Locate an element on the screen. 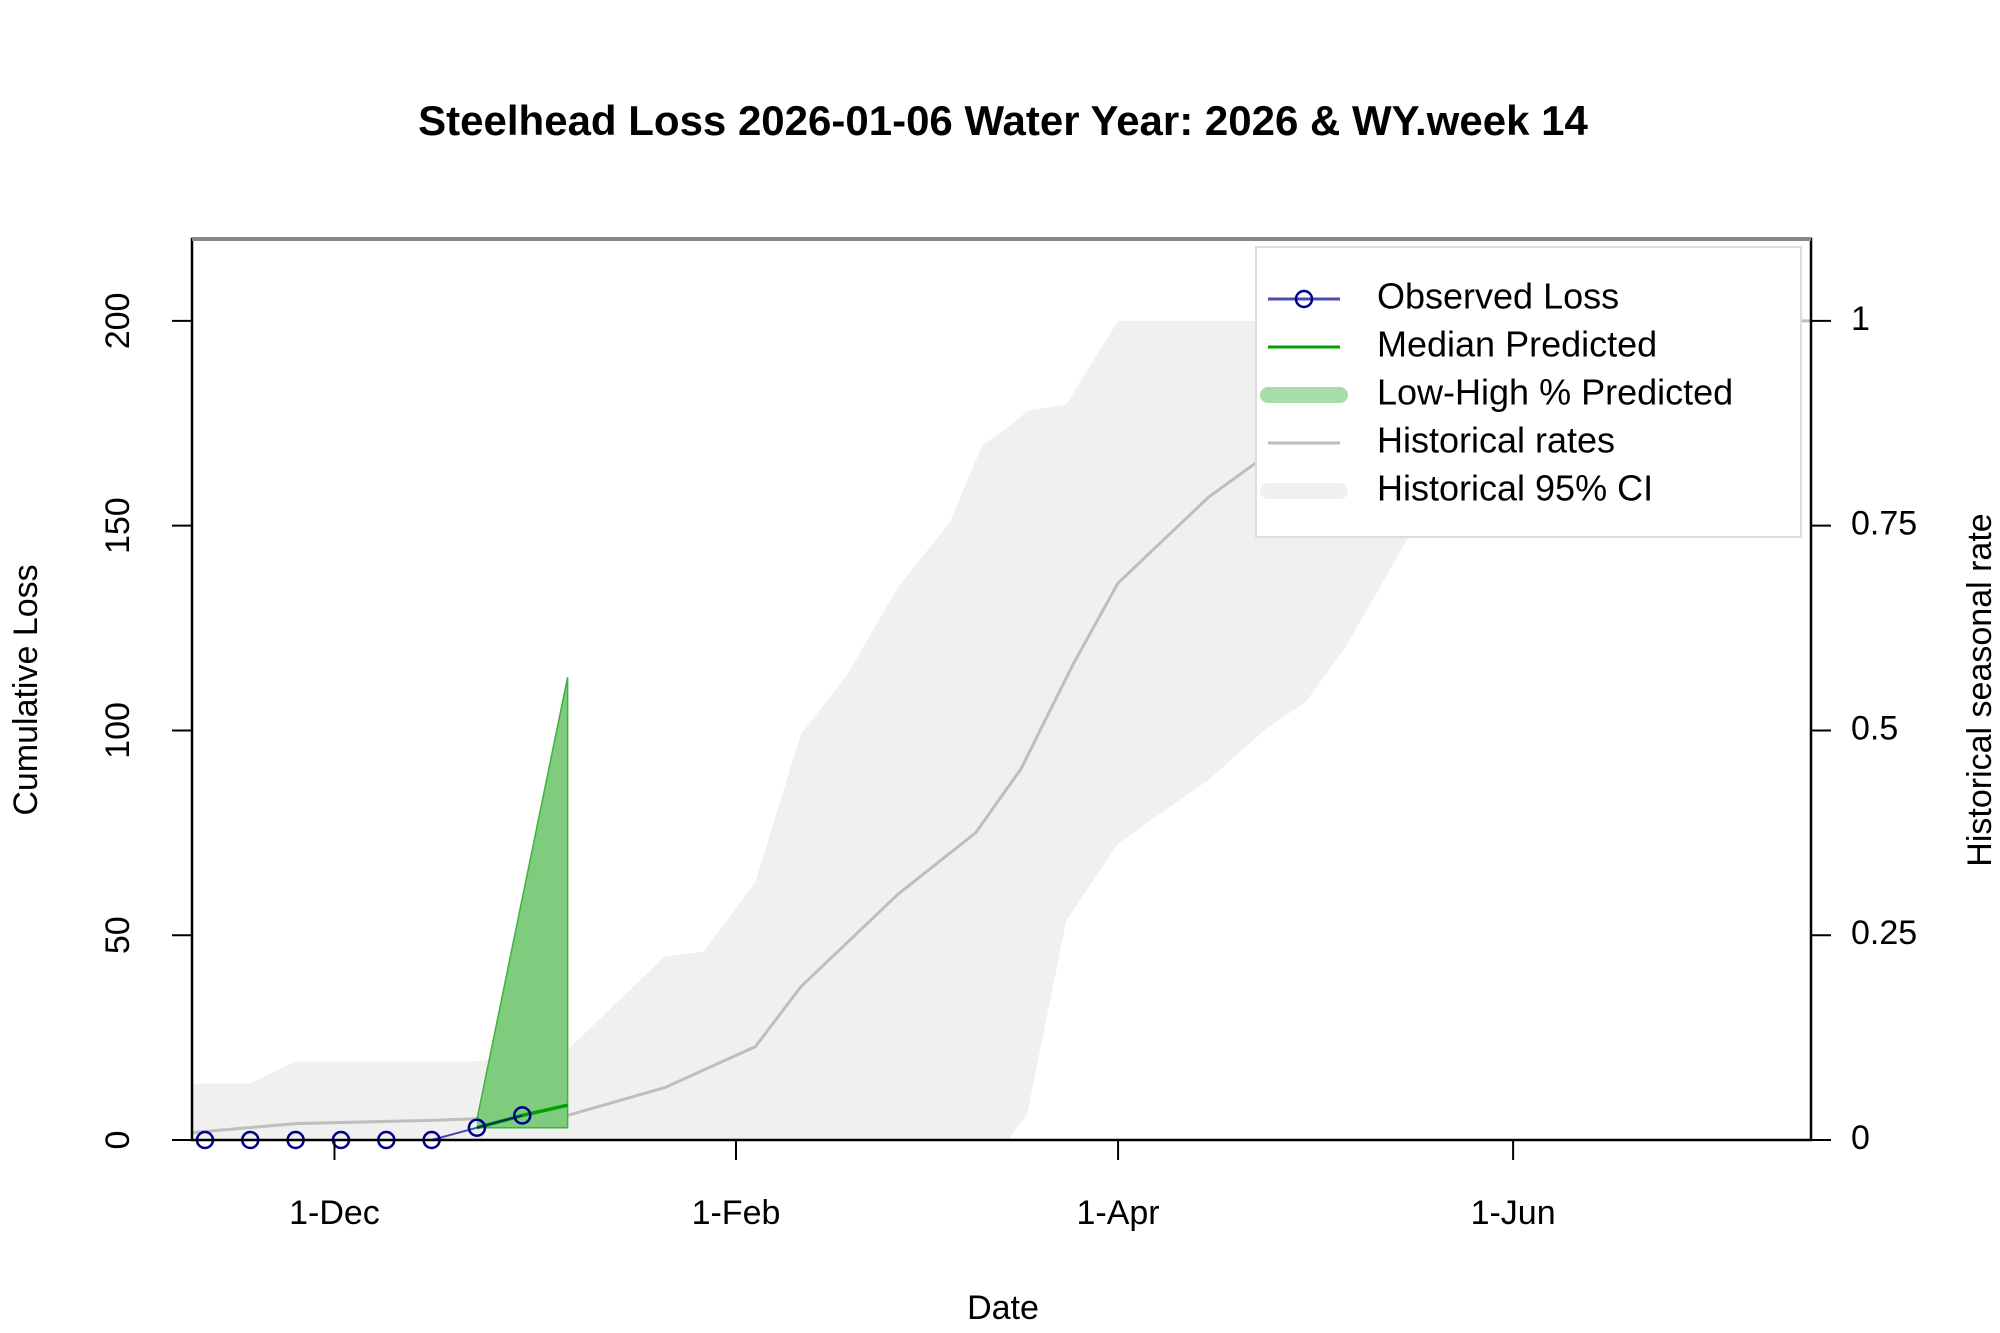 This screenshot has width=2000, height=1333. y2-axis-label: Historical seasonal rate is located at coordinates (1980, 689).